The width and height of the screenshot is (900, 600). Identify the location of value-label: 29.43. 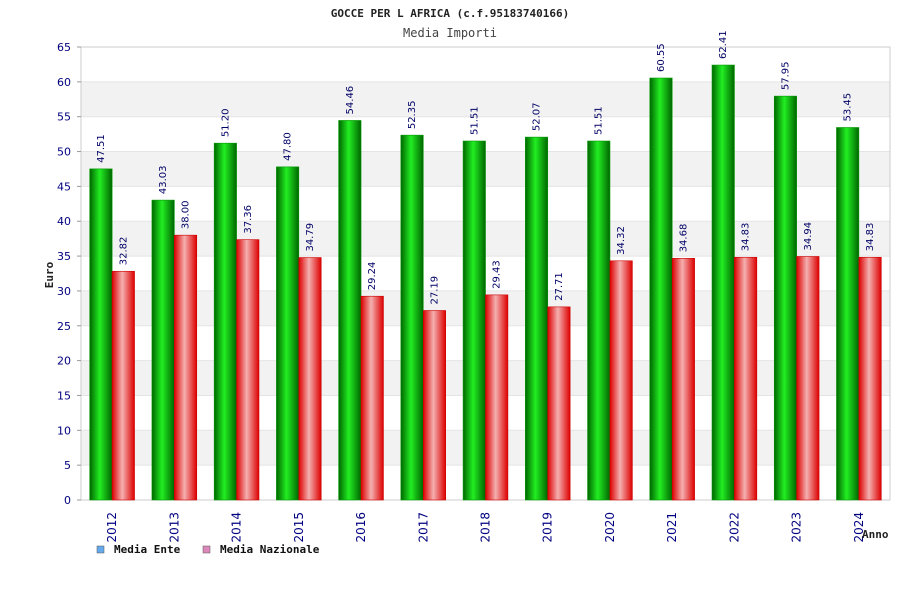
(497, 274).